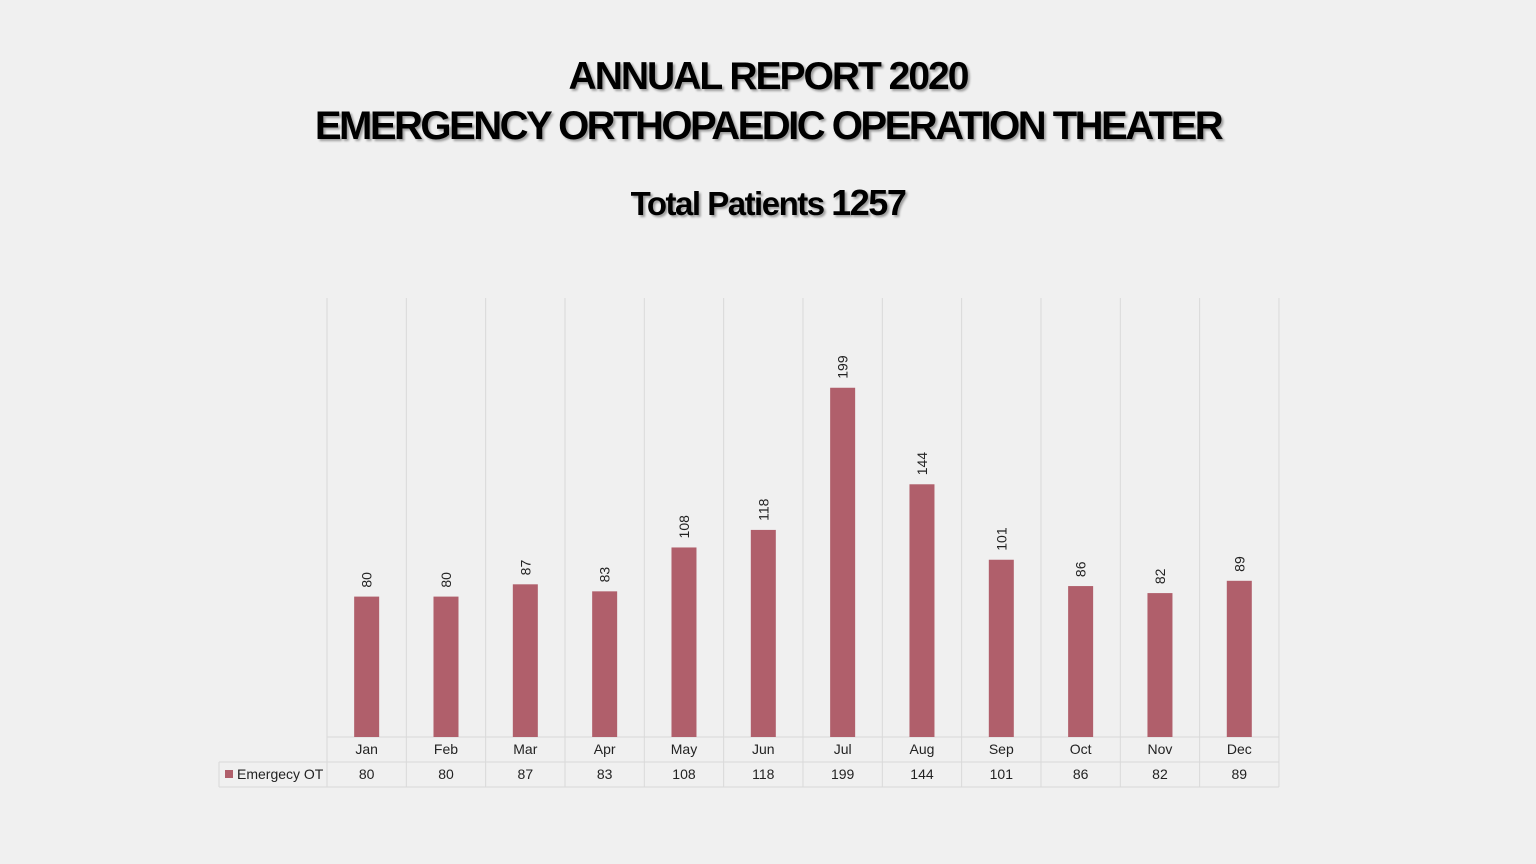 The width and height of the screenshot is (1536, 864). Describe the element at coordinates (1160, 576) in the screenshot. I see `data-label: 82` at that location.